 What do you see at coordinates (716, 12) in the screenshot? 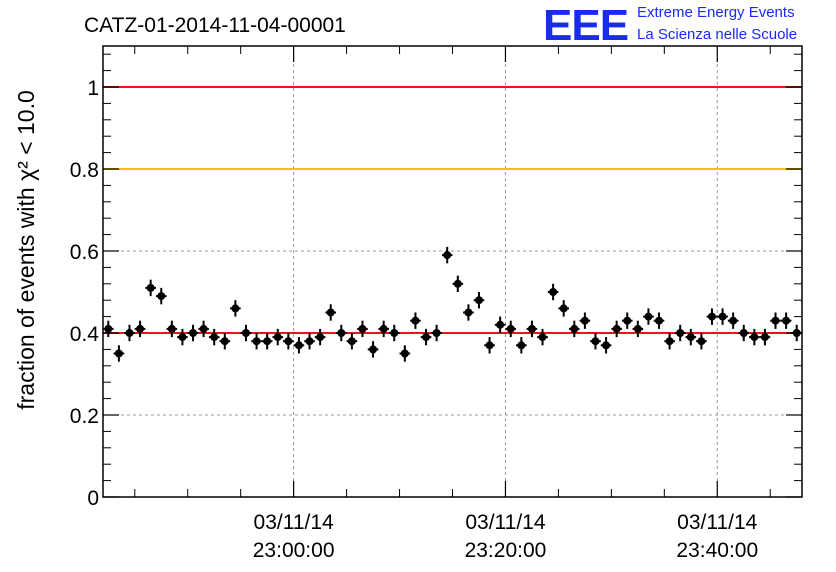
I see `logo-line1: Extreme Energy Events` at bounding box center [716, 12].